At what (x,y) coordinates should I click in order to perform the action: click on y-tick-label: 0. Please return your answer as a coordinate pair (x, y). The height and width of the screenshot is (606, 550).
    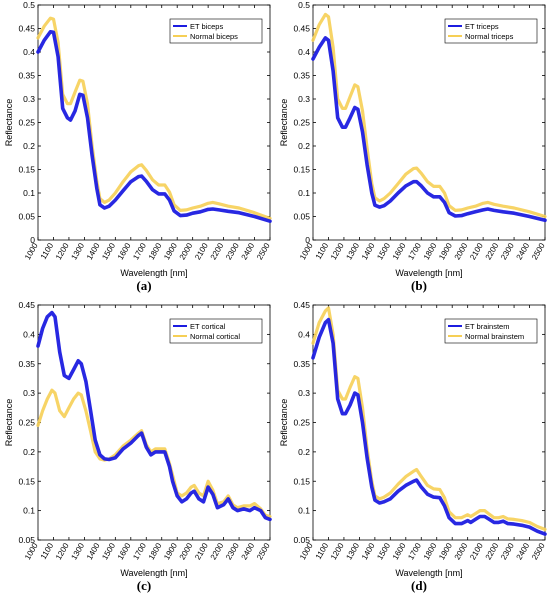
    Looking at the image, I should click on (32, 240).